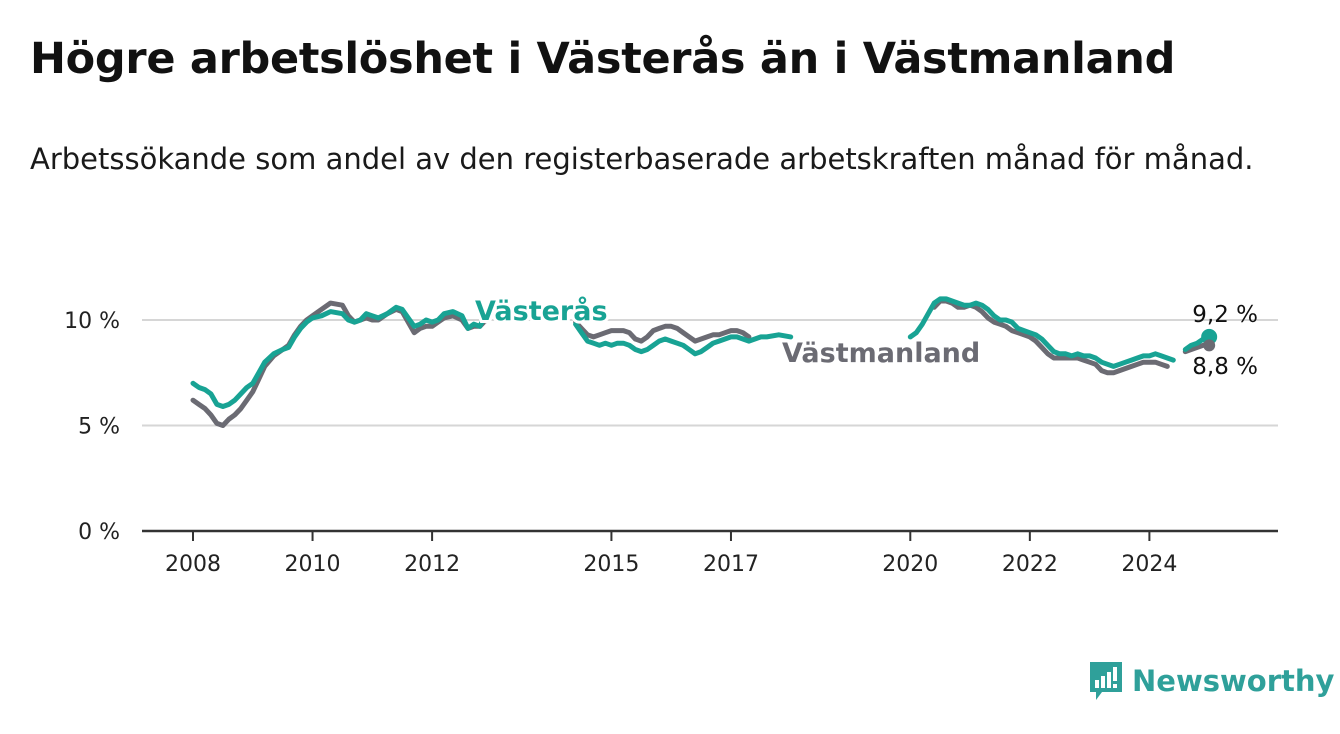 The width and height of the screenshot is (1340, 734). I want to click on x-tick-label: 2022, so click(1030, 564).